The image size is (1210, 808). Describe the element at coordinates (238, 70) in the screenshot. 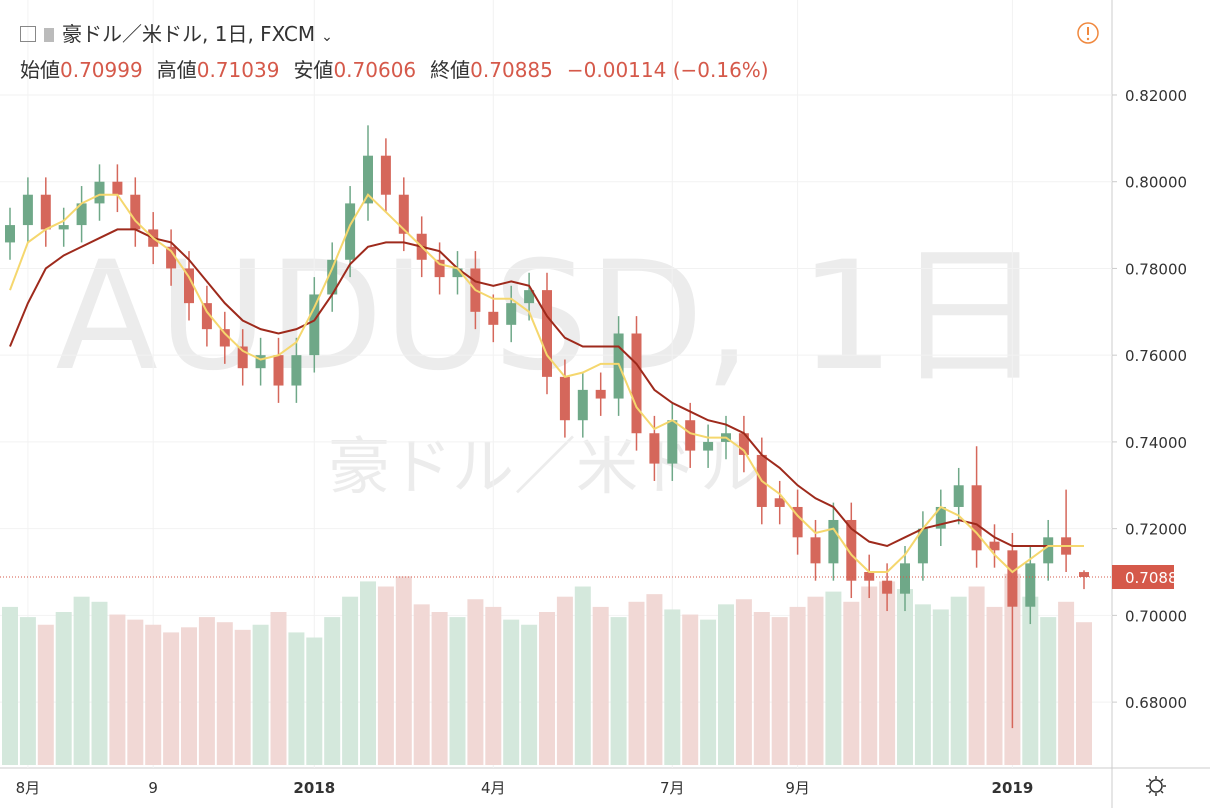

I see `ohlc-value: 0.71039` at that location.